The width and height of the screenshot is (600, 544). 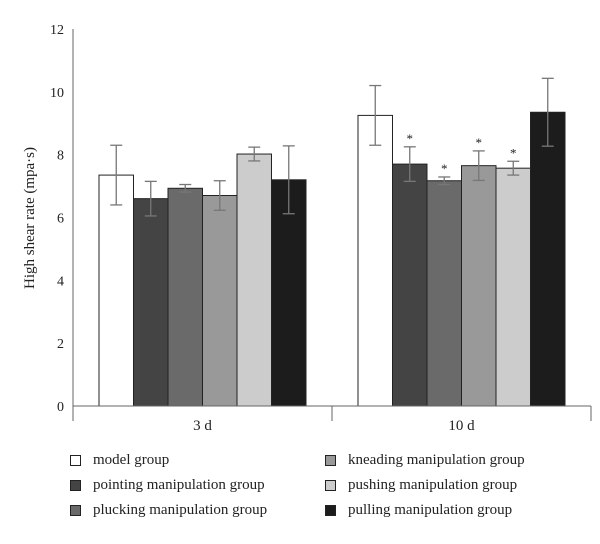 What do you see at coordinates (430, 510) in the screenshot?
I see `legend-label: pulling manipulation group` at bounding box center [430, 510].